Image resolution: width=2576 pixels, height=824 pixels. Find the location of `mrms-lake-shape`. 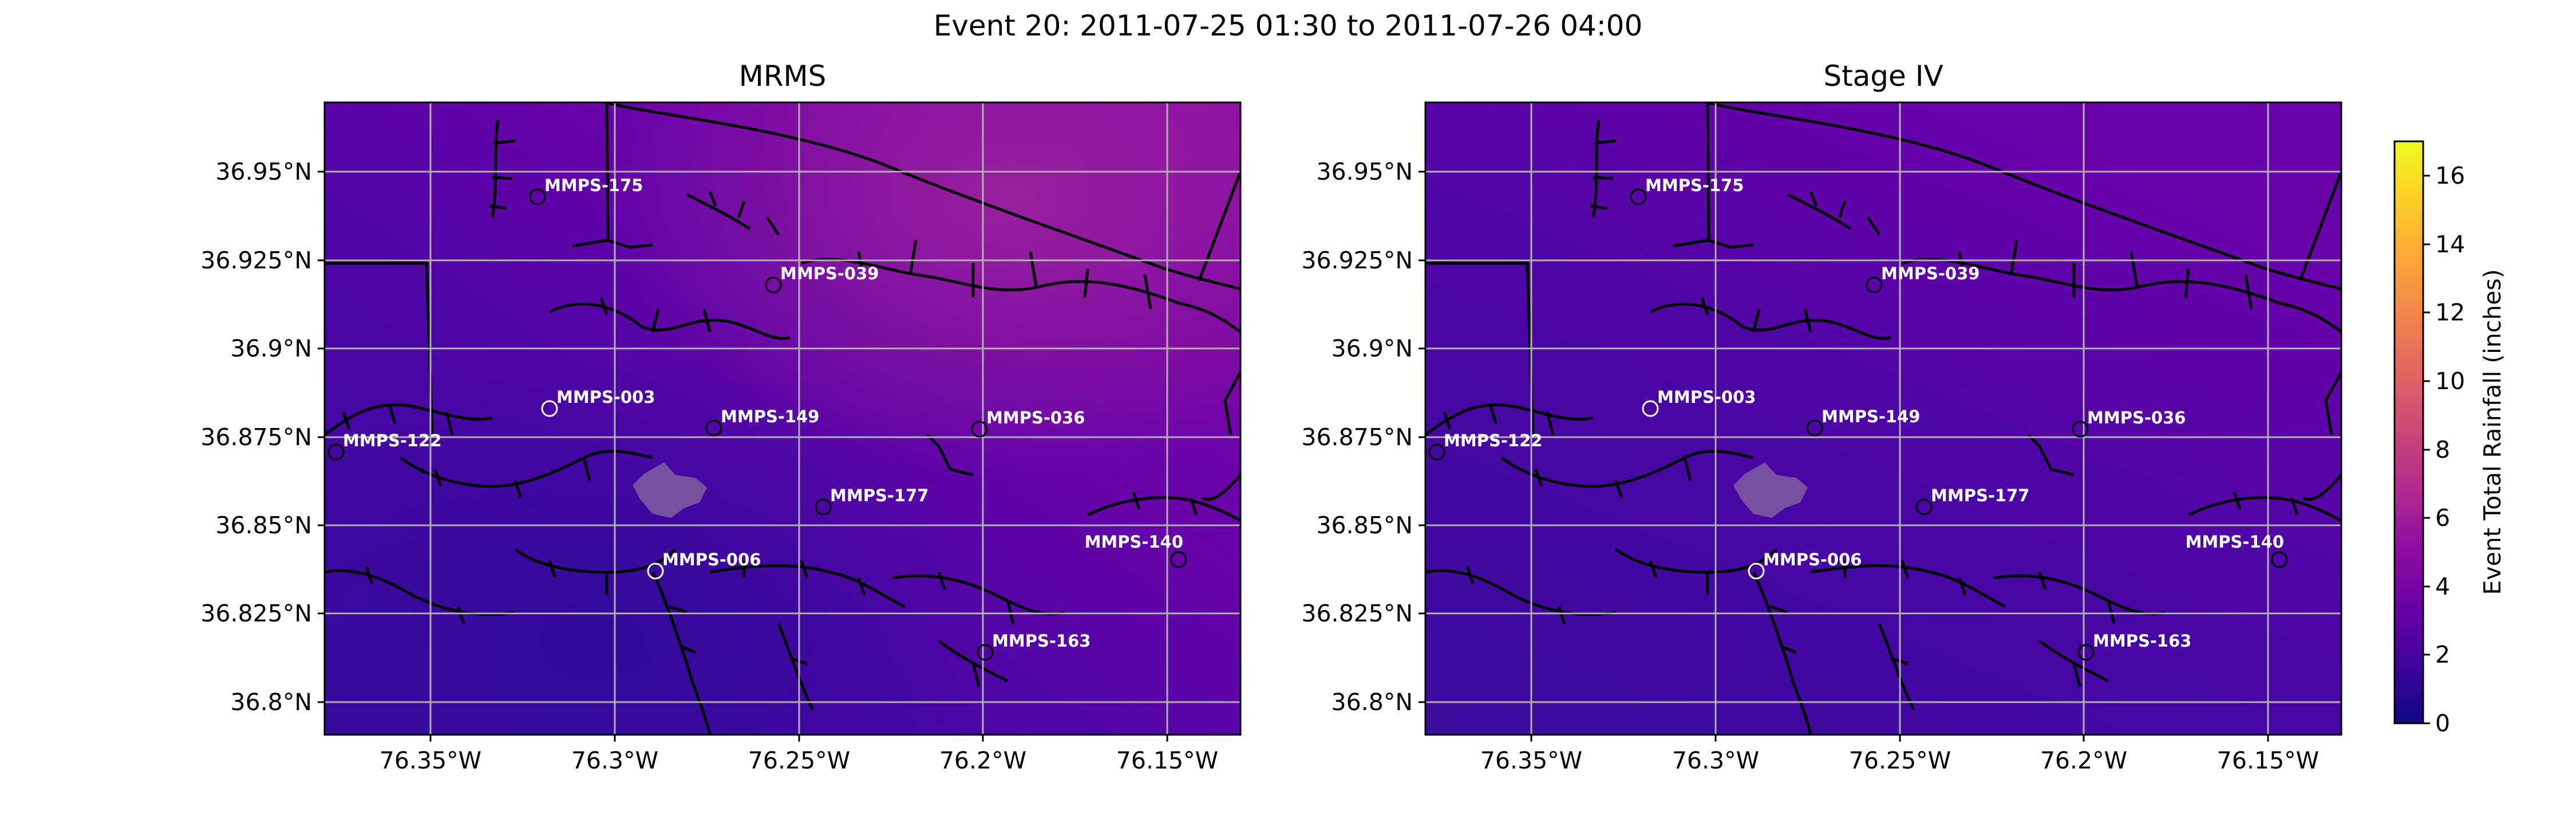

mrms-lake-shape is located at coordinates (670, 490).